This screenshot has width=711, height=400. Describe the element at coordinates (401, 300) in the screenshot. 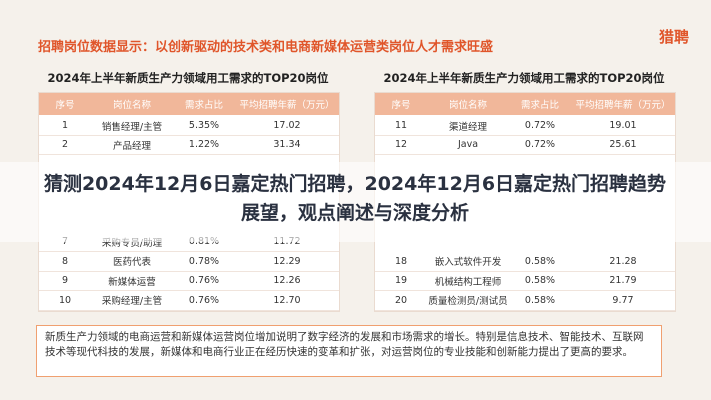

I see `table-cell: 20` at that location.